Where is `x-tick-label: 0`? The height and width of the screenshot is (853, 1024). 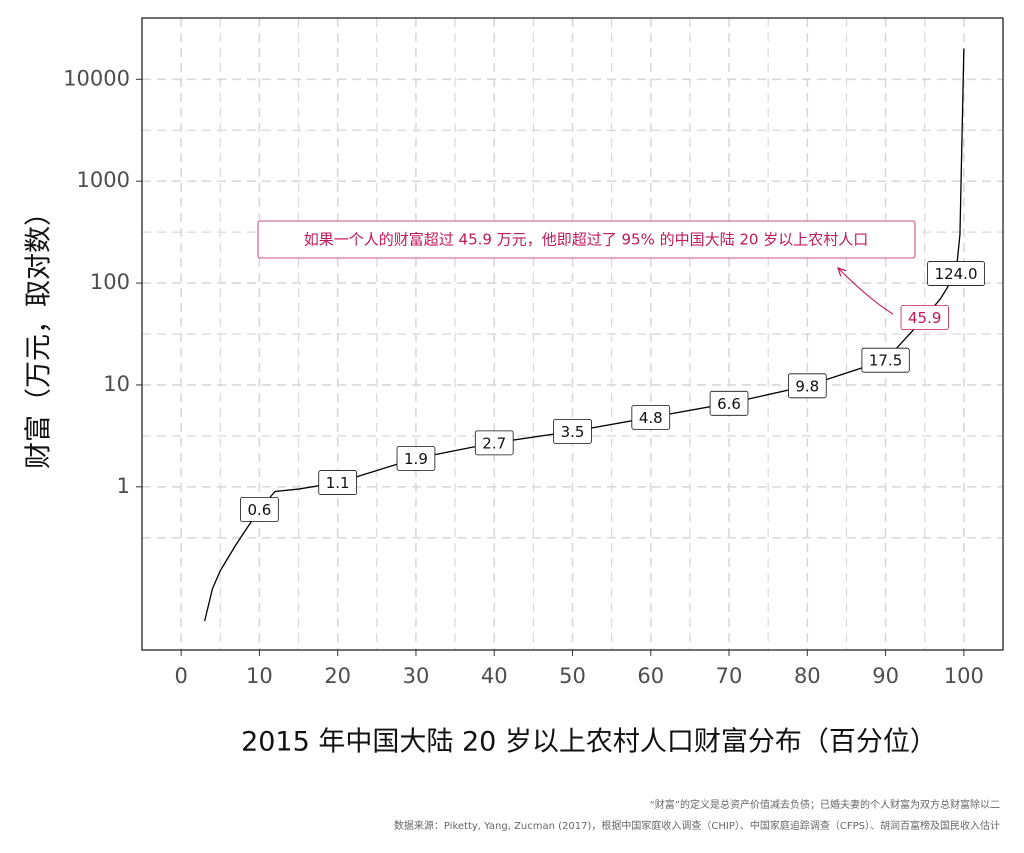
x-tick-label: 0 is located at coordinates (180, 676).